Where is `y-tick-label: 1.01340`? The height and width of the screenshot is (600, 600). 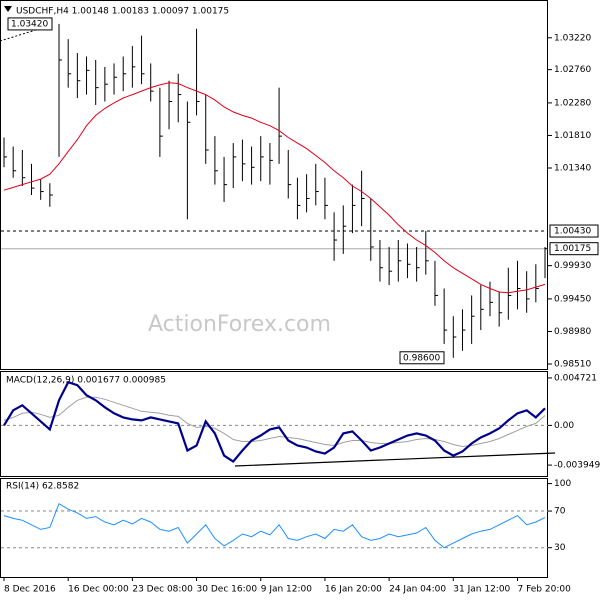 y-tick-label: 1.01340 is located at coordinates (572, 168).